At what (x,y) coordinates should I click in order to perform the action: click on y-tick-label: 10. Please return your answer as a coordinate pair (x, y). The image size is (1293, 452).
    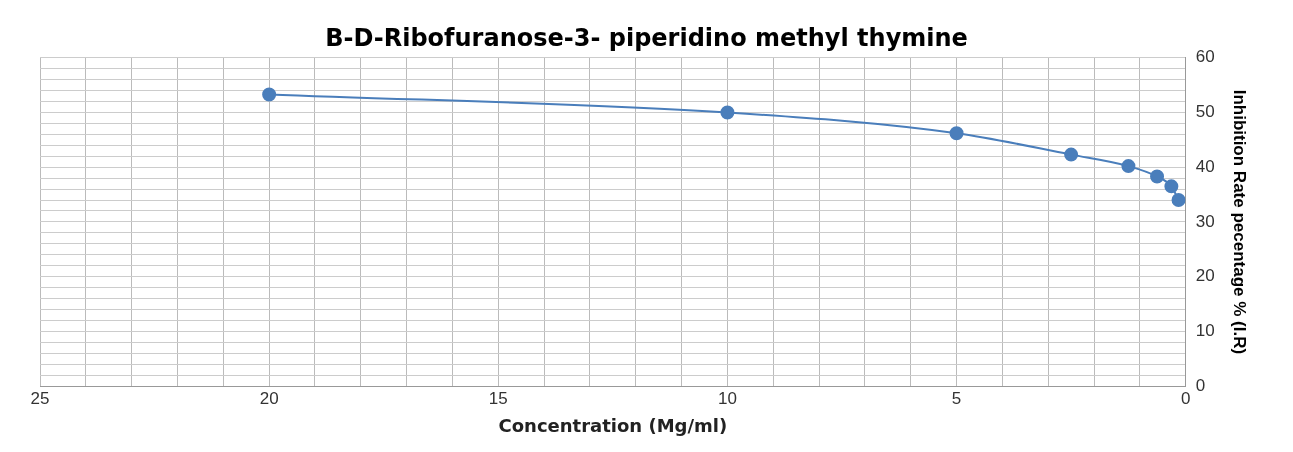
    Looking at the image, I should click on (1205, 330).